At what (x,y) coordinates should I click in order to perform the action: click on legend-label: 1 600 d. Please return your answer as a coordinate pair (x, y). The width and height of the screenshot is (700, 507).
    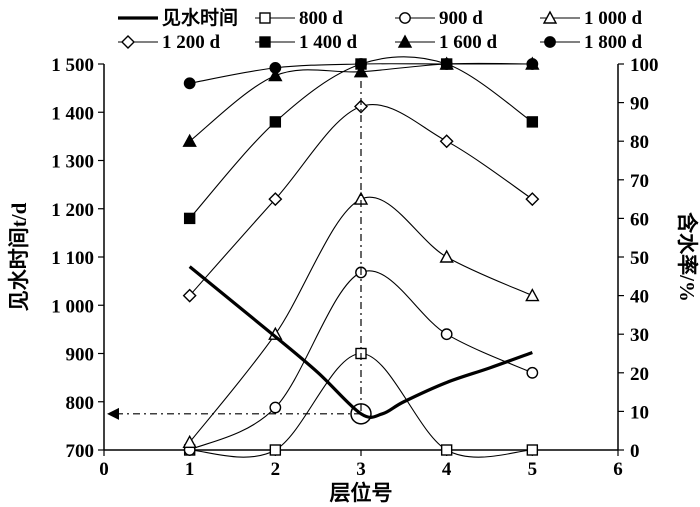
    Looking at the image, I should click on (468, 42).